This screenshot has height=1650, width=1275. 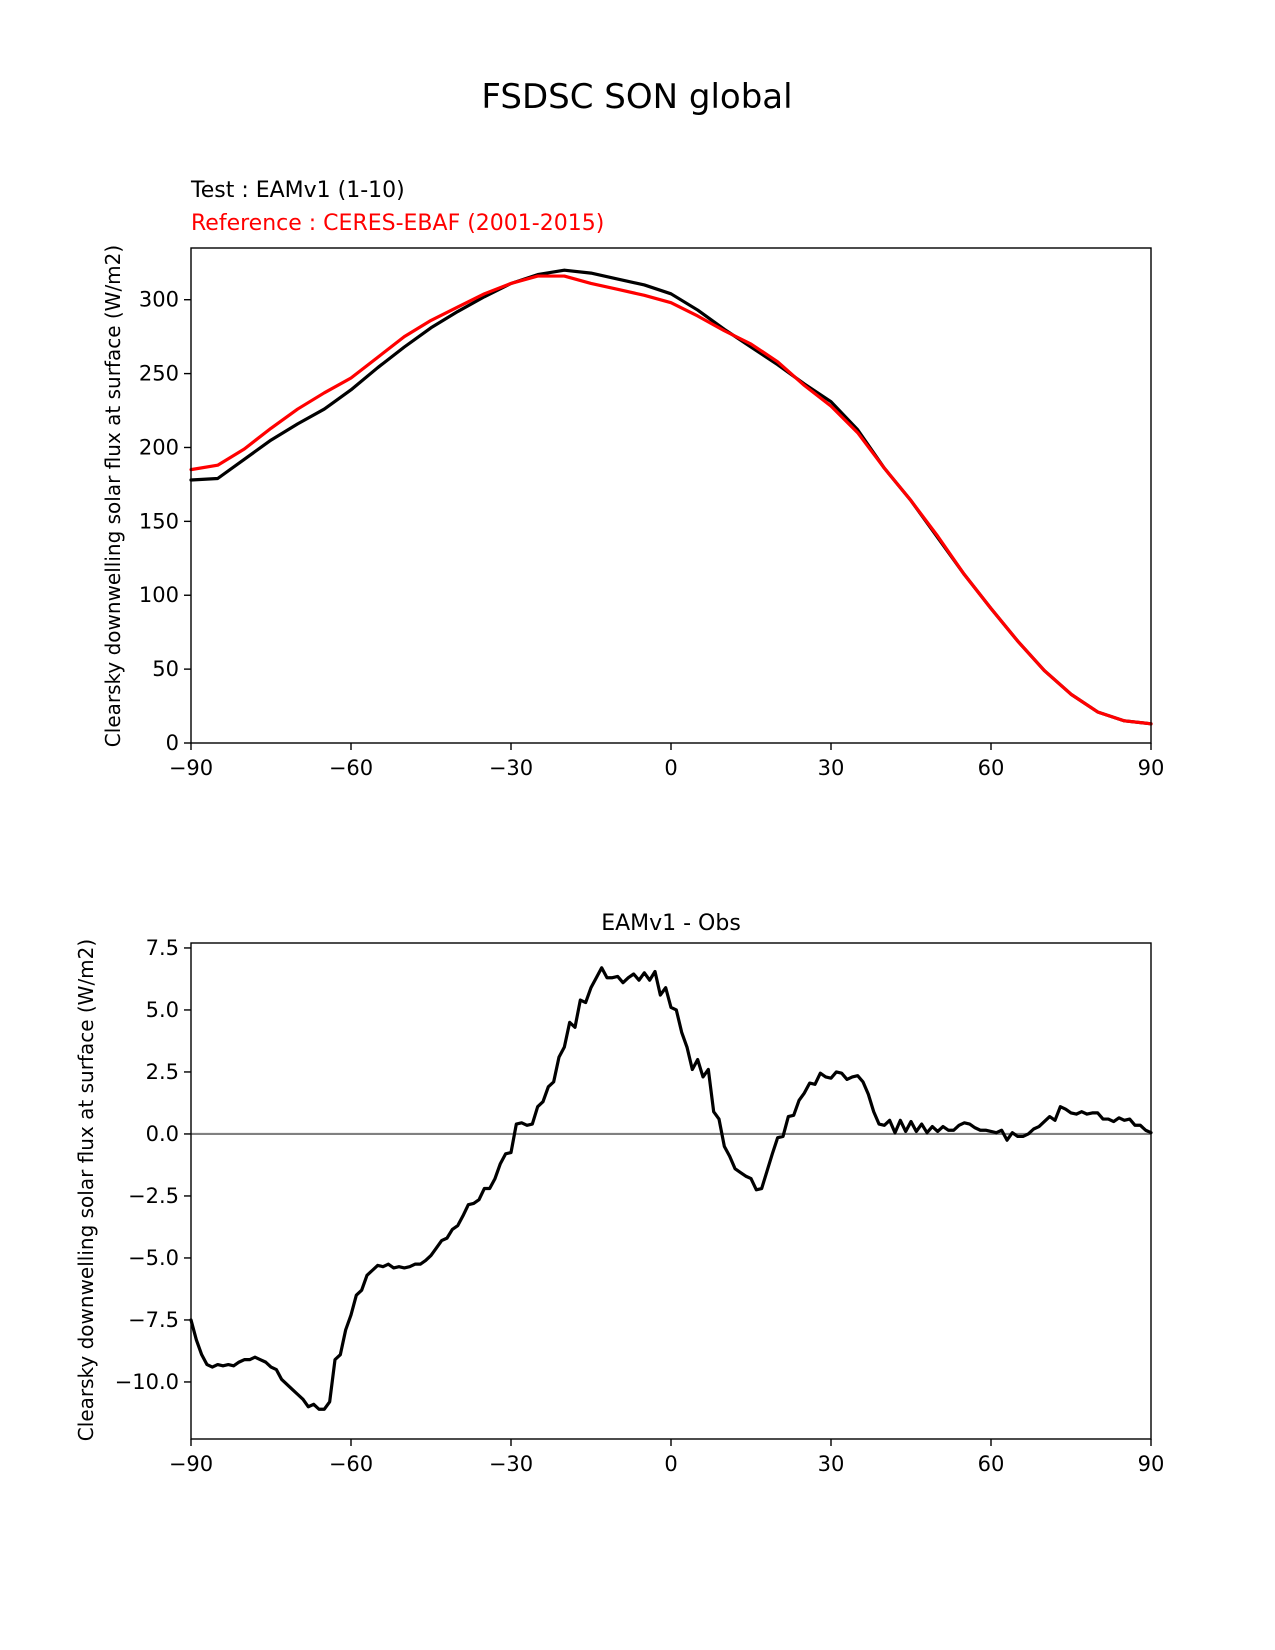 I want to click on y-tick-label: 7.5, so click(x=162, y=948).